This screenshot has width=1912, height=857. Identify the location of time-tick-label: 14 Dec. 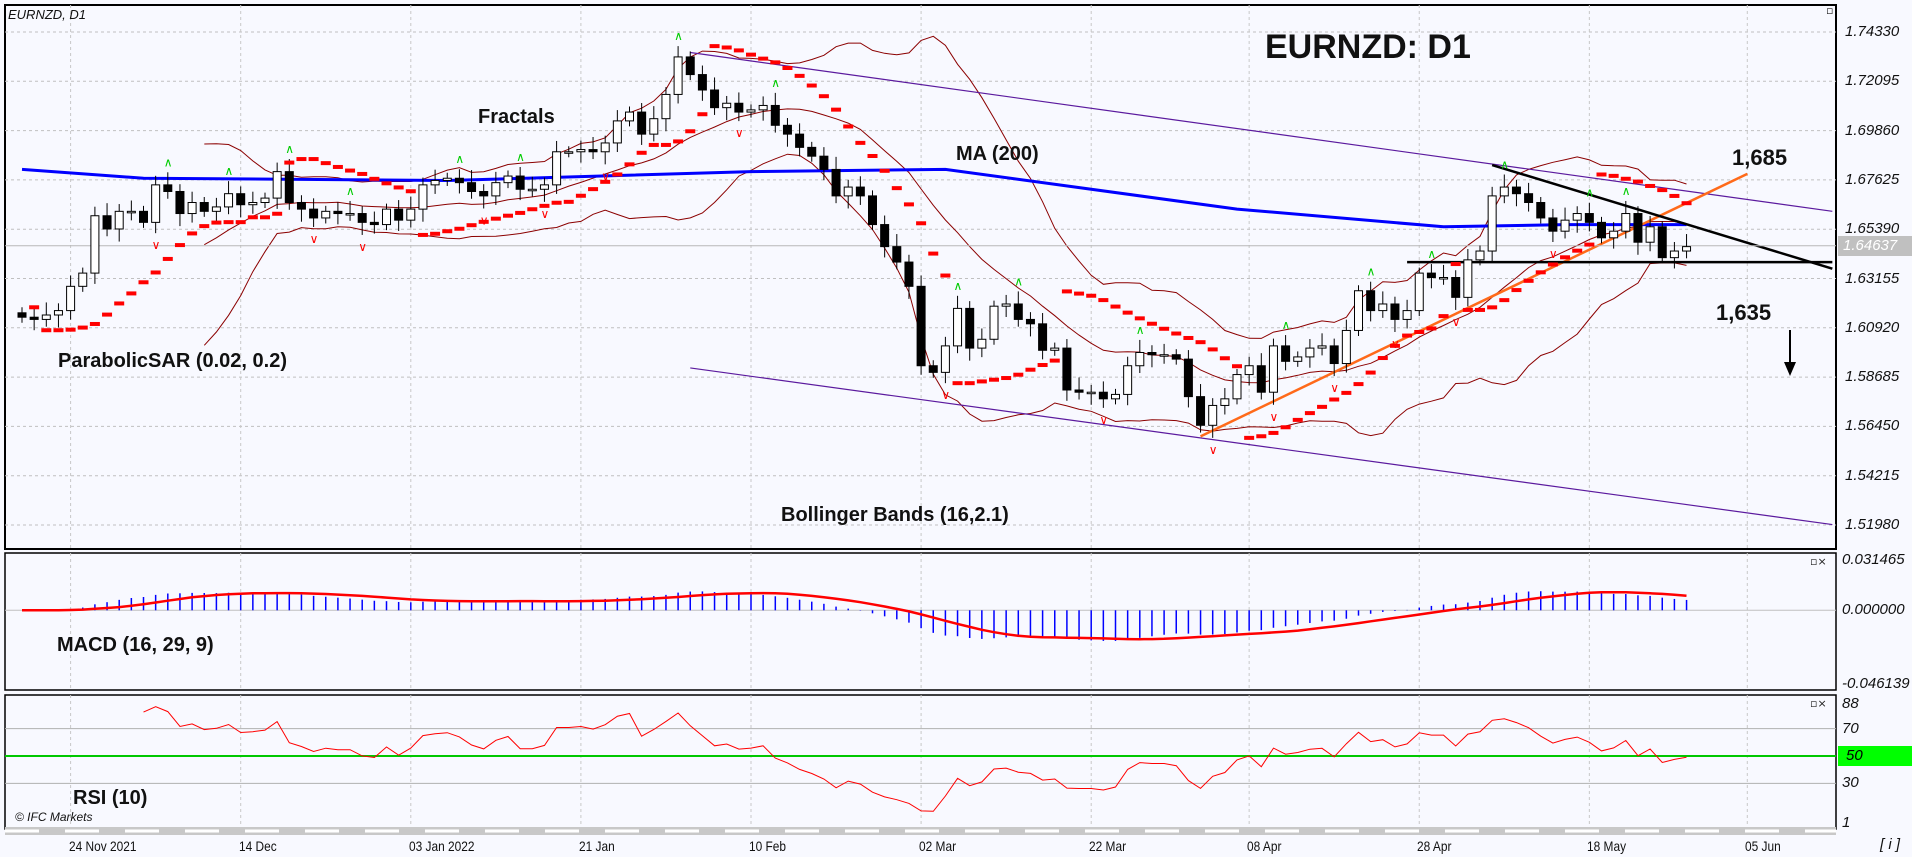
(257, 846).